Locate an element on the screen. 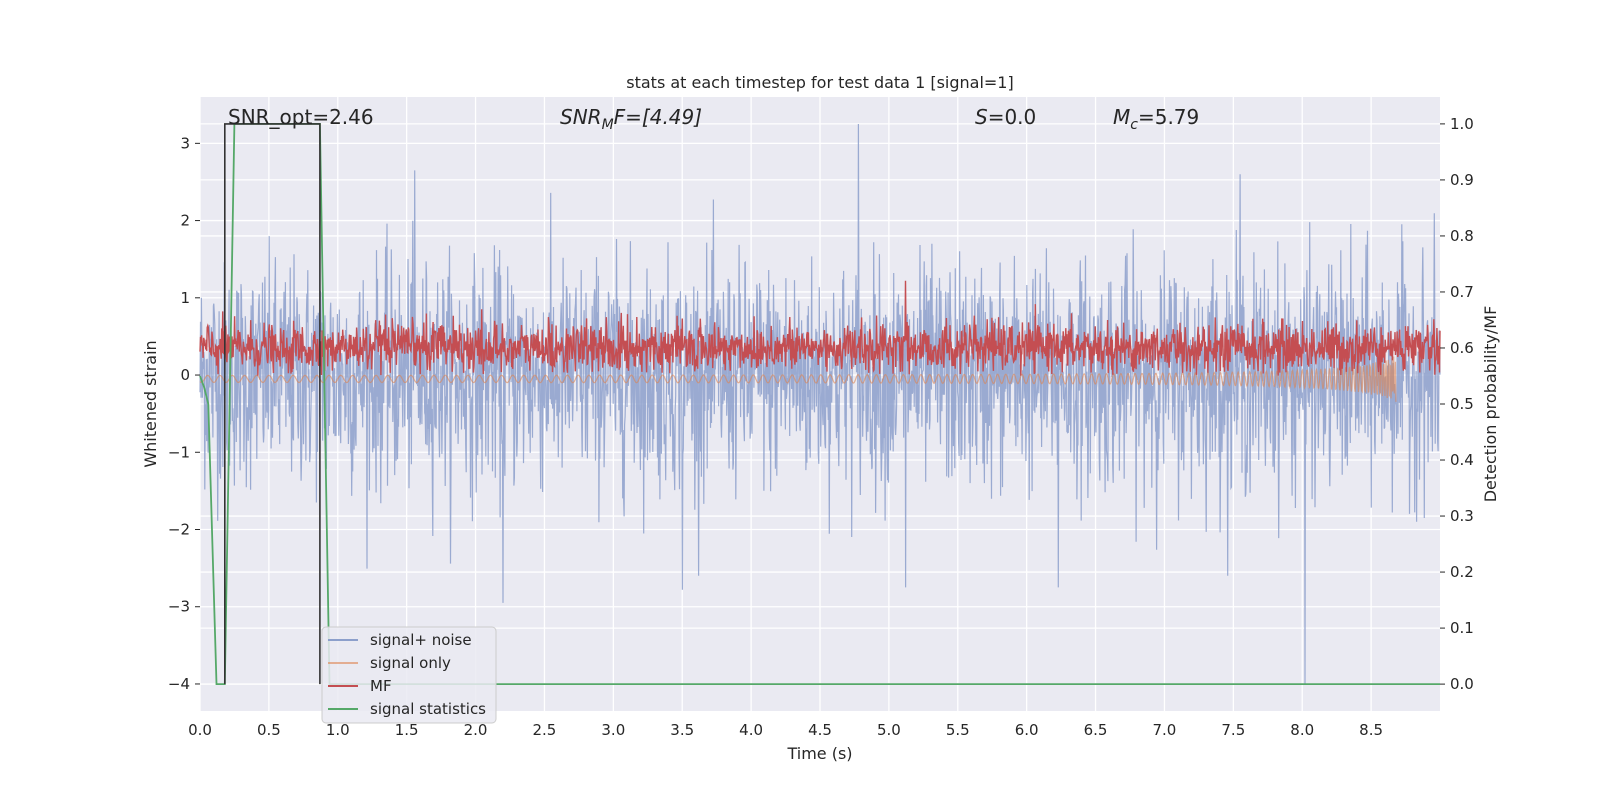 This screenshot has width=1600, height=800. x-tick-label: 0.0 is located at coordinates (200, 730).